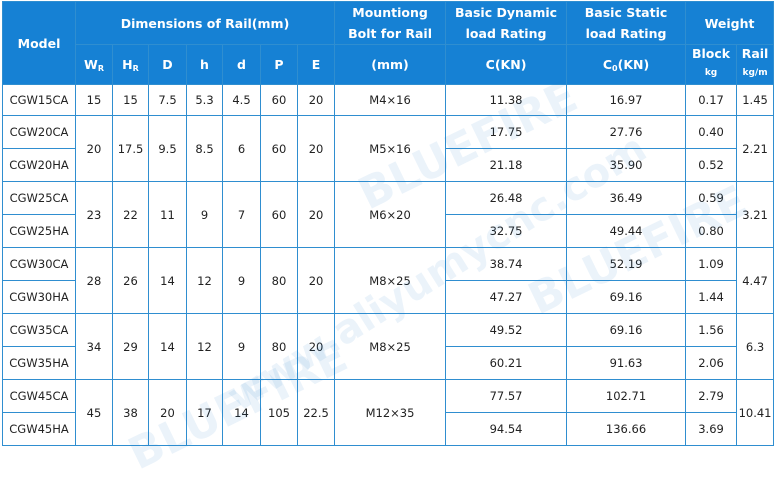 The image size is (775, 480). What do you see at coordinates (167, 100) in the screenshot?
I see `dim-d-upper-cell: 7.5` at bounding box center [167, 100].